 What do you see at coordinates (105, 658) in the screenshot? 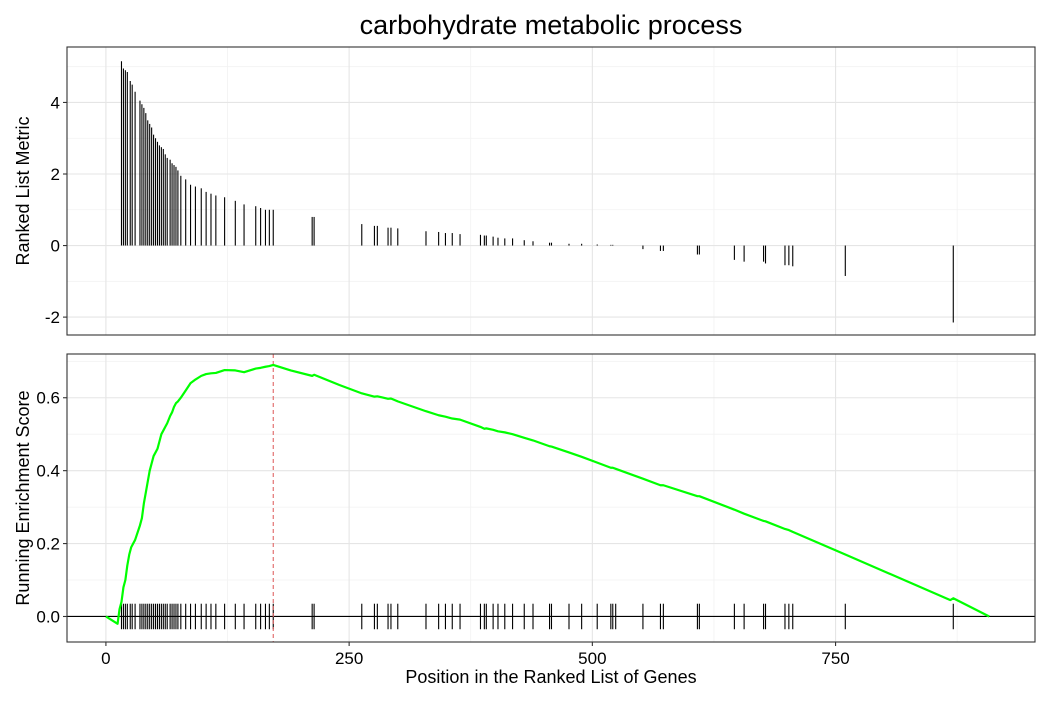
I see `x-tick-label: 0` at bounding box center [105, 658].